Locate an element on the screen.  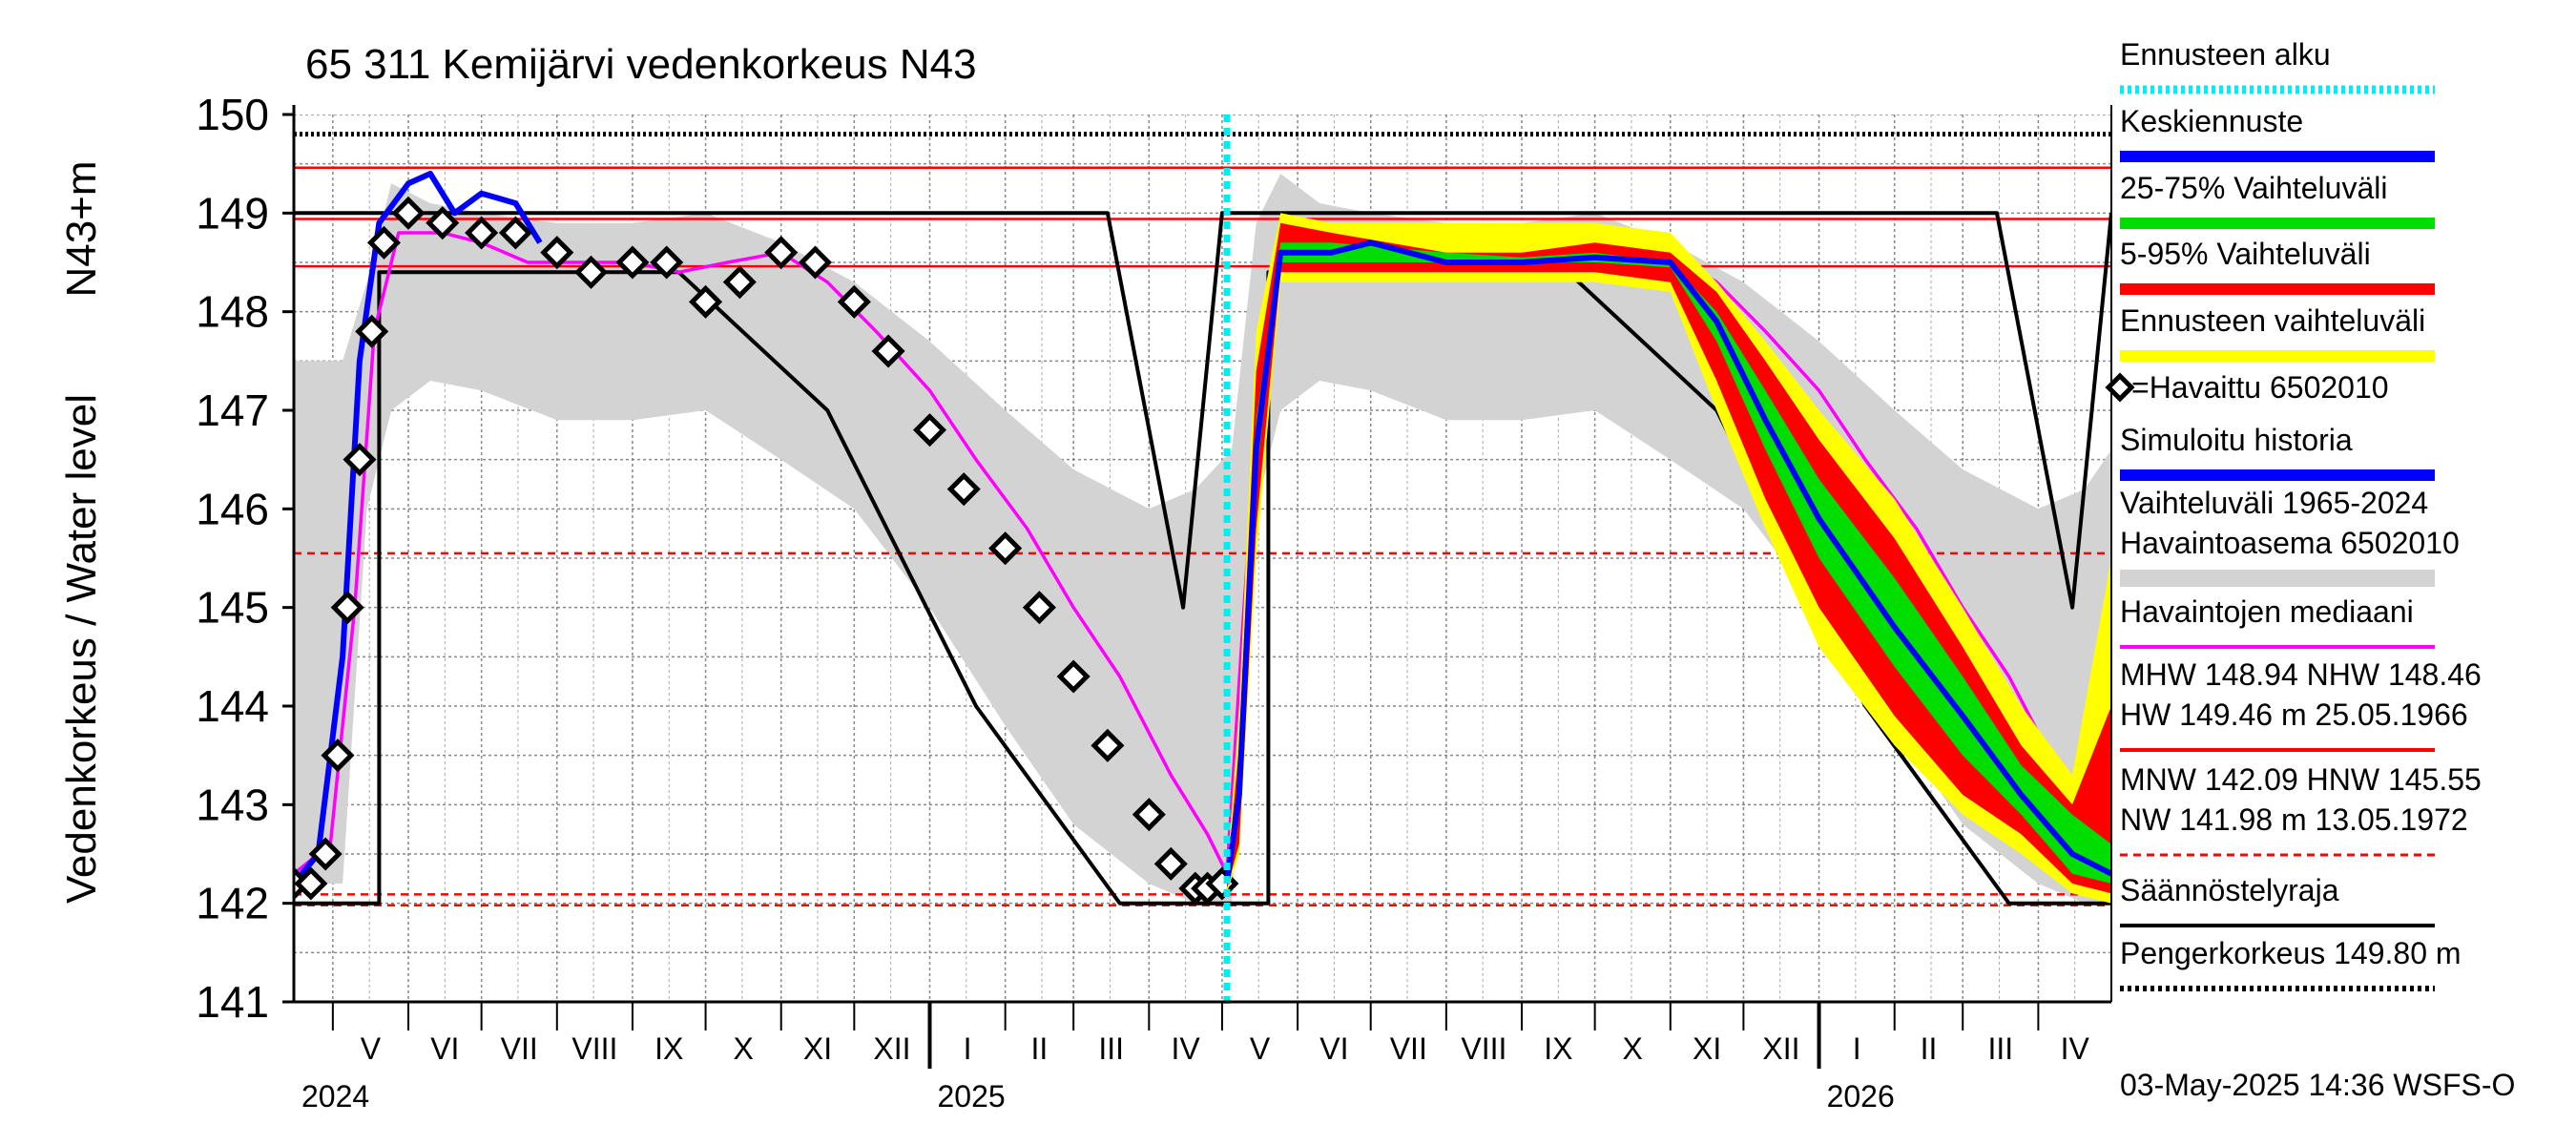
y-tick-label: 149 is located at coordinates (232, 213).